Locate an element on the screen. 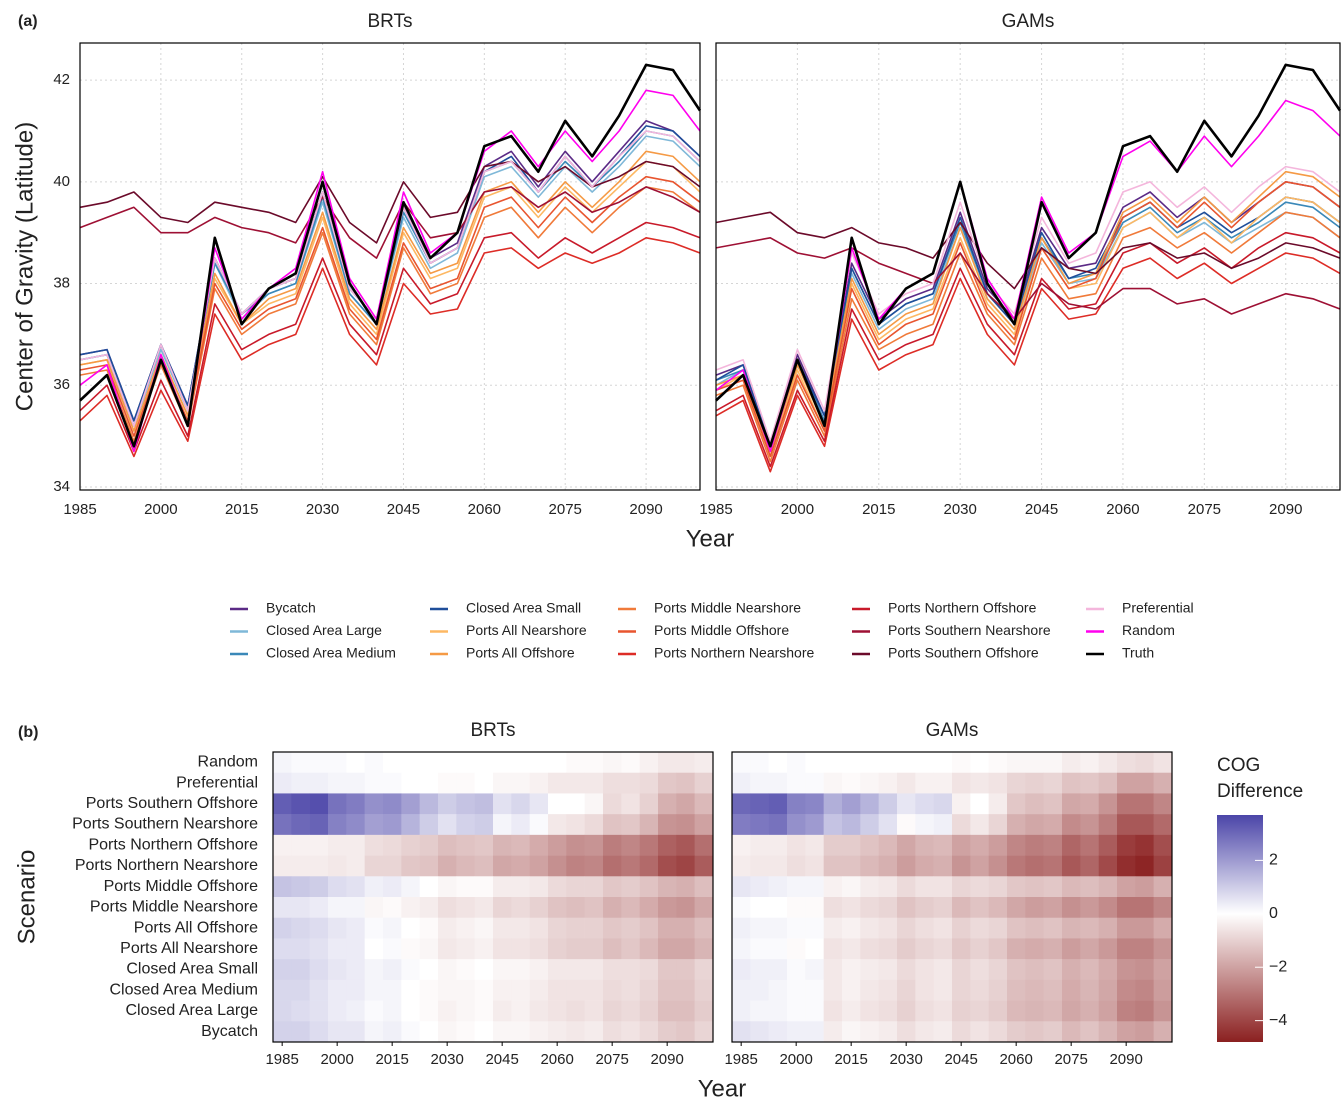  y-axis-label: Center of Gravity (Latitude) is located at coordinates (24, 266).